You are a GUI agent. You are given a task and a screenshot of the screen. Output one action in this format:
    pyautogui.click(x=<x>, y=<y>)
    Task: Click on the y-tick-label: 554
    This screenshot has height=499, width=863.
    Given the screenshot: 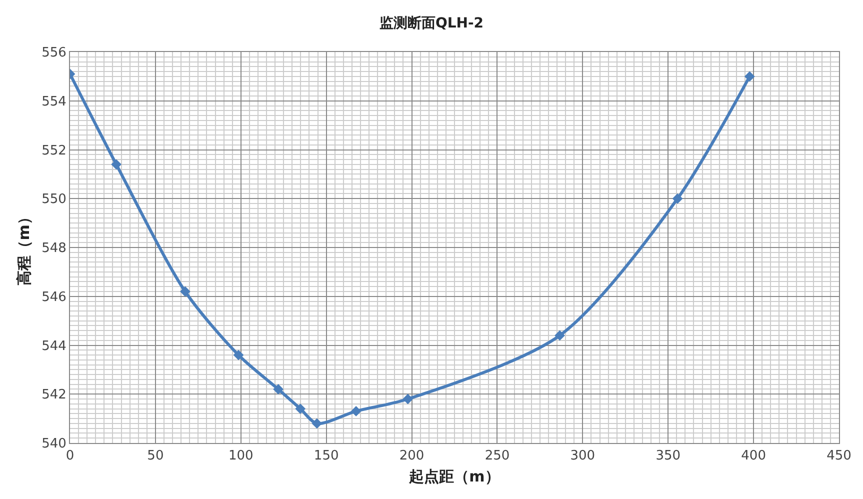 What is the action you would take?
    pyautogui.click(x=54, y=102)
    